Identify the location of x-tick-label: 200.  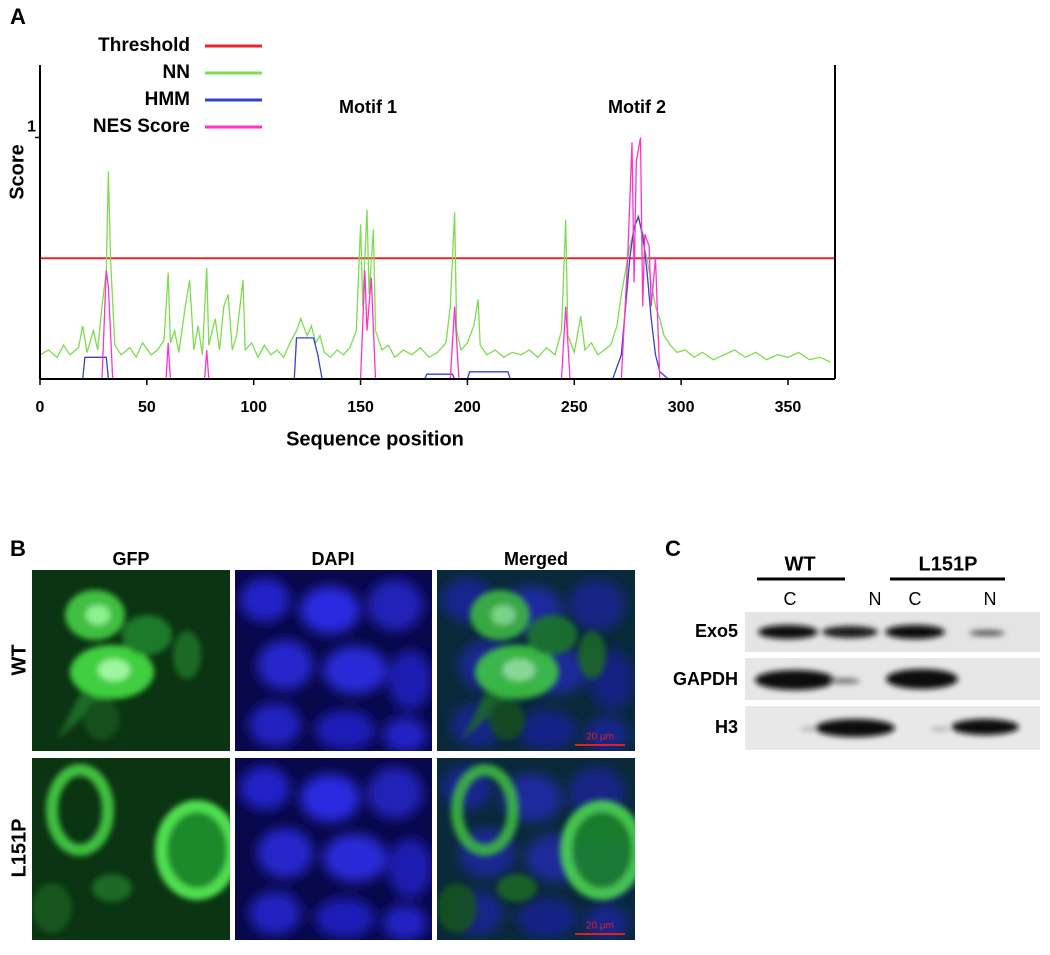
(467, 407).